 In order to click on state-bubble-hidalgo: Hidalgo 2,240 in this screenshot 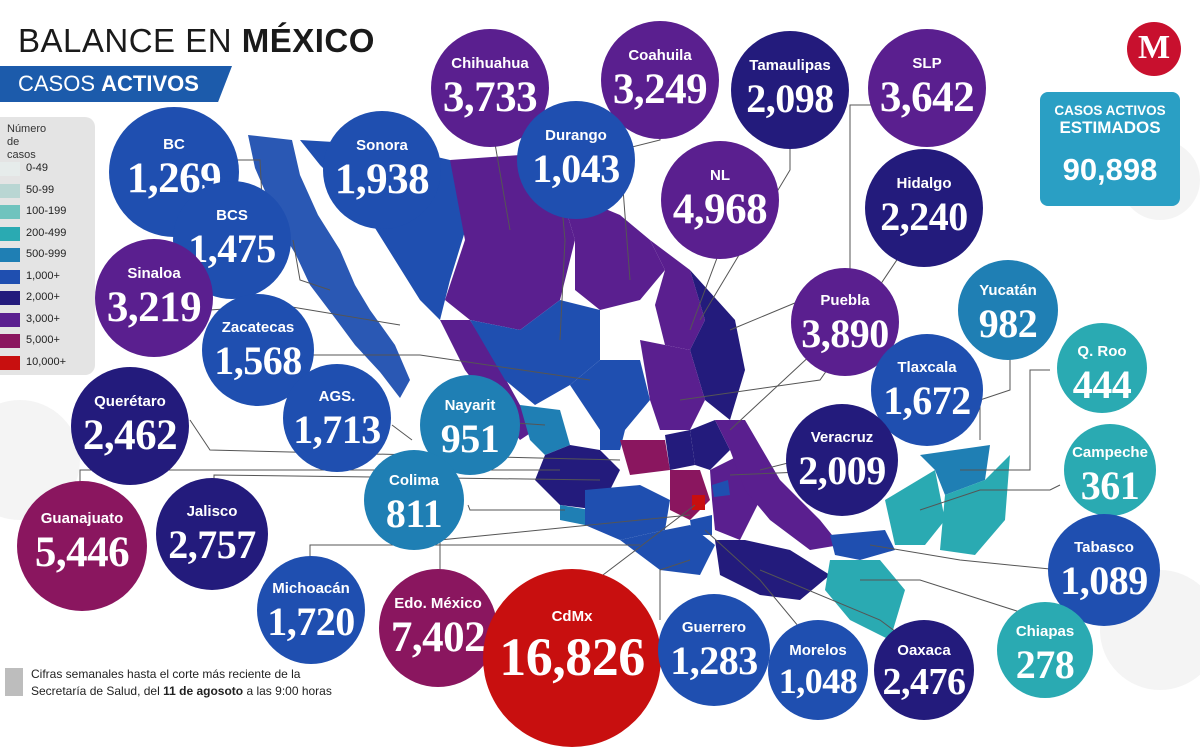, I will do `click(924, 208)`.